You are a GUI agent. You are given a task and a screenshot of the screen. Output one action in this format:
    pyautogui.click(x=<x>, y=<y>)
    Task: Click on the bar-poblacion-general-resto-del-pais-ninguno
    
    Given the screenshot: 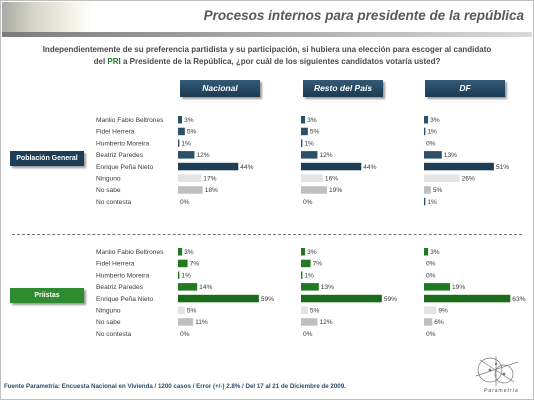 What is the action you would take?
    pyautogui.click(x=312, y=178)
    